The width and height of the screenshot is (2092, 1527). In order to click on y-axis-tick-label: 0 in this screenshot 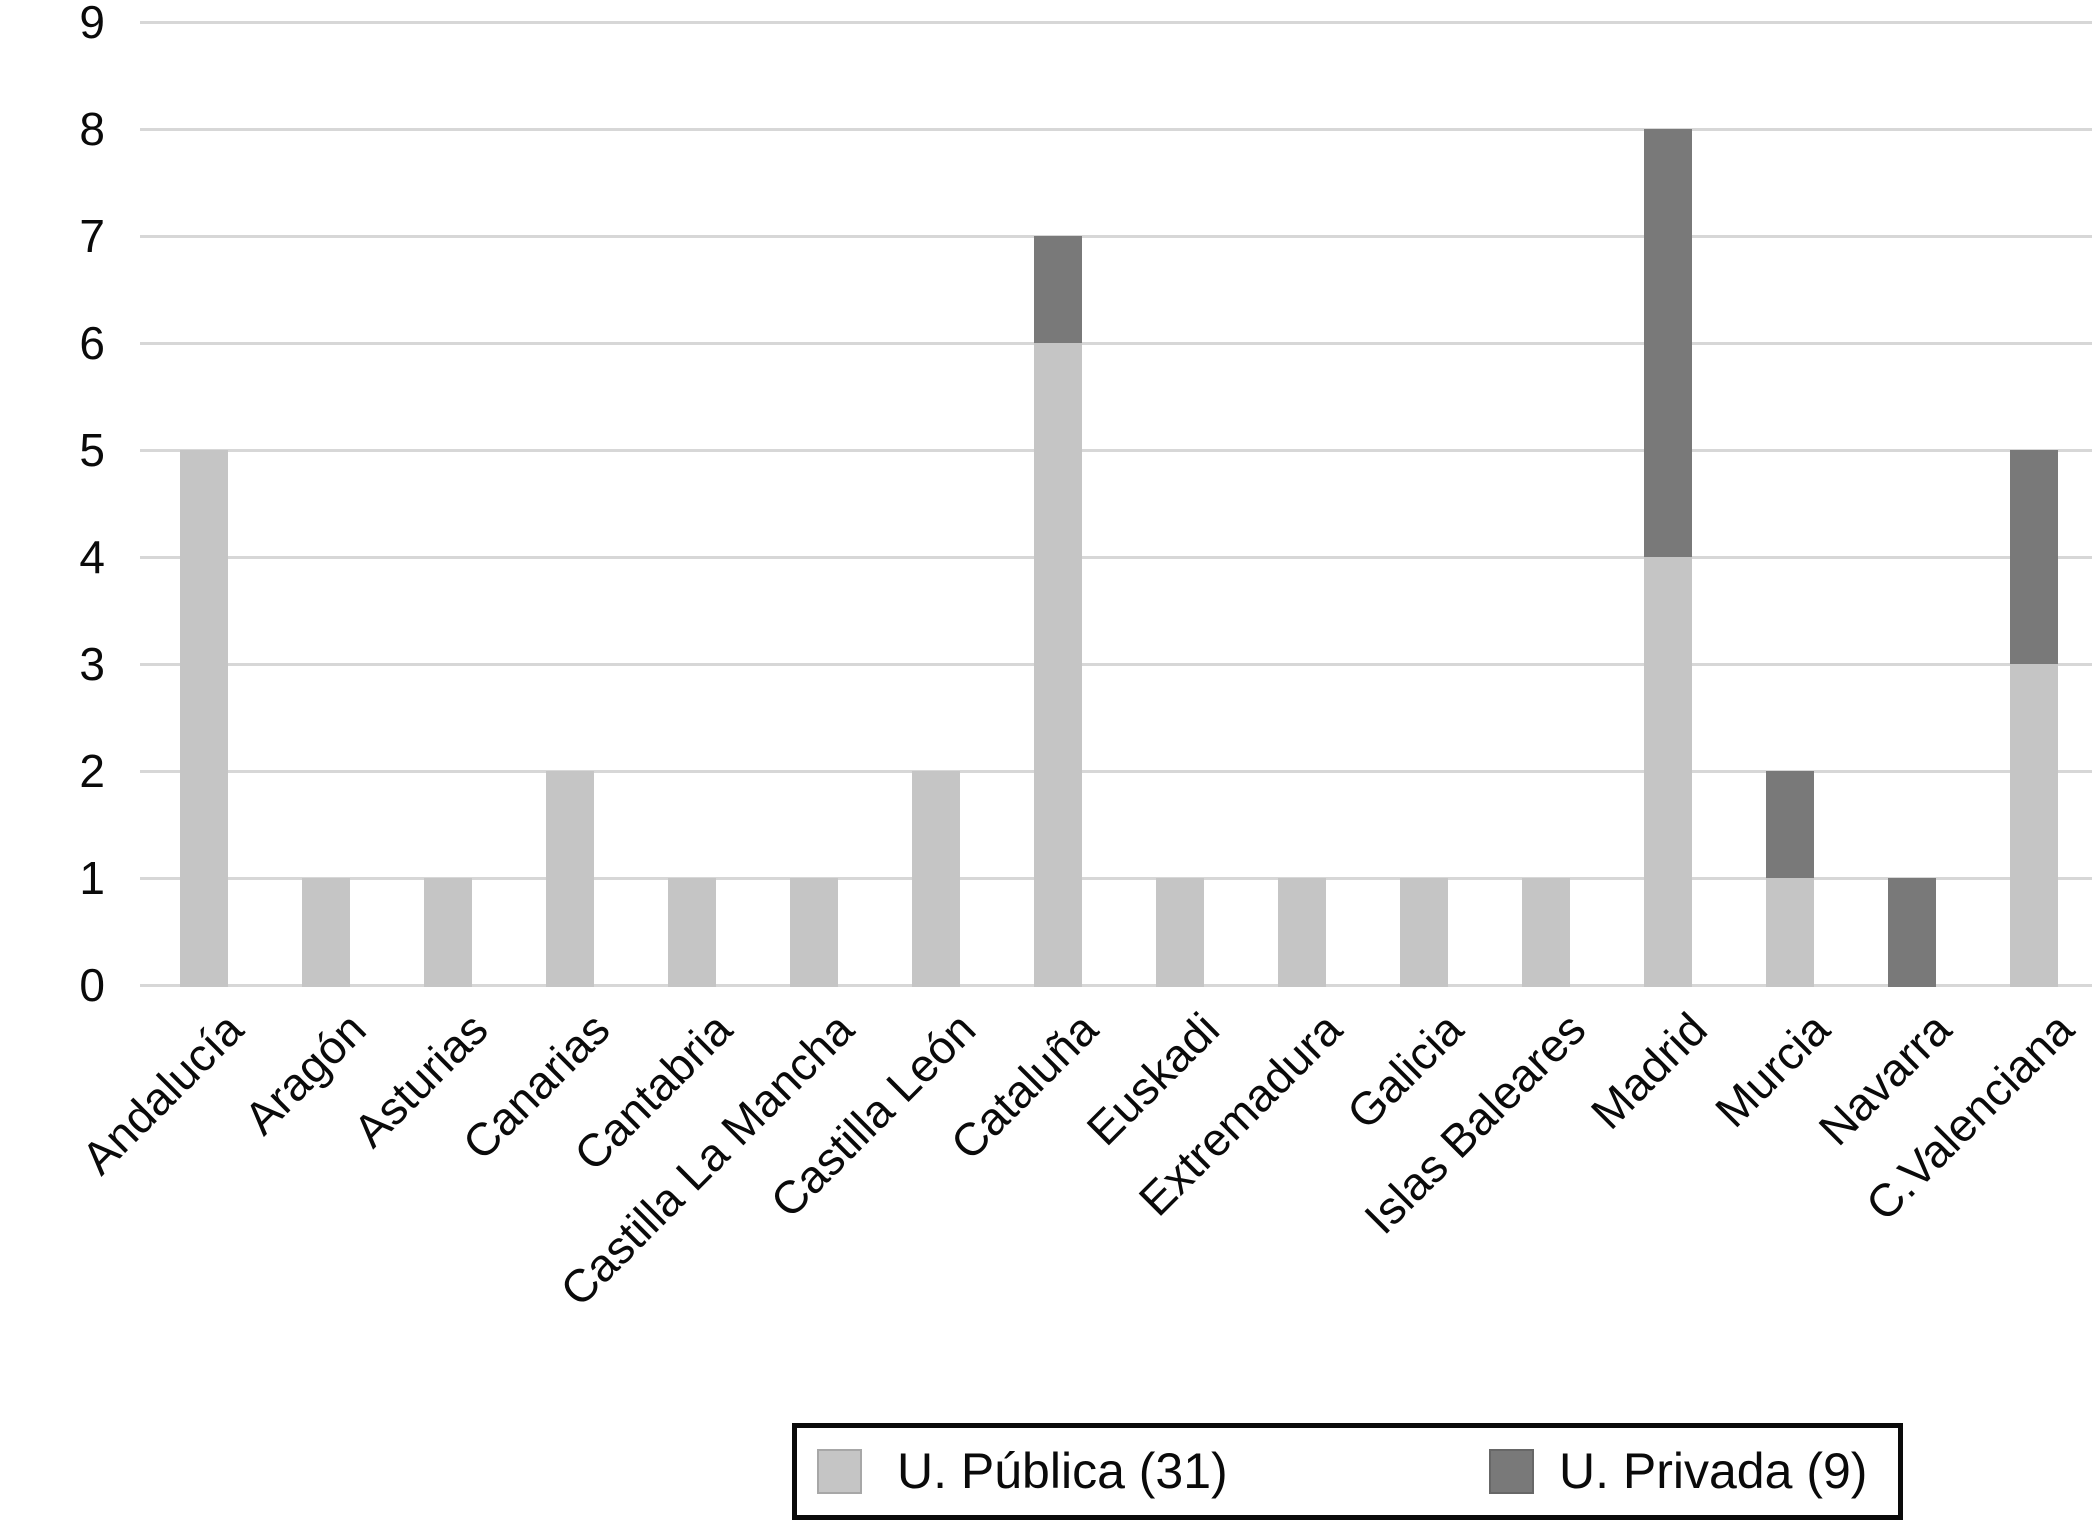, I will do `click(92, 985)`.